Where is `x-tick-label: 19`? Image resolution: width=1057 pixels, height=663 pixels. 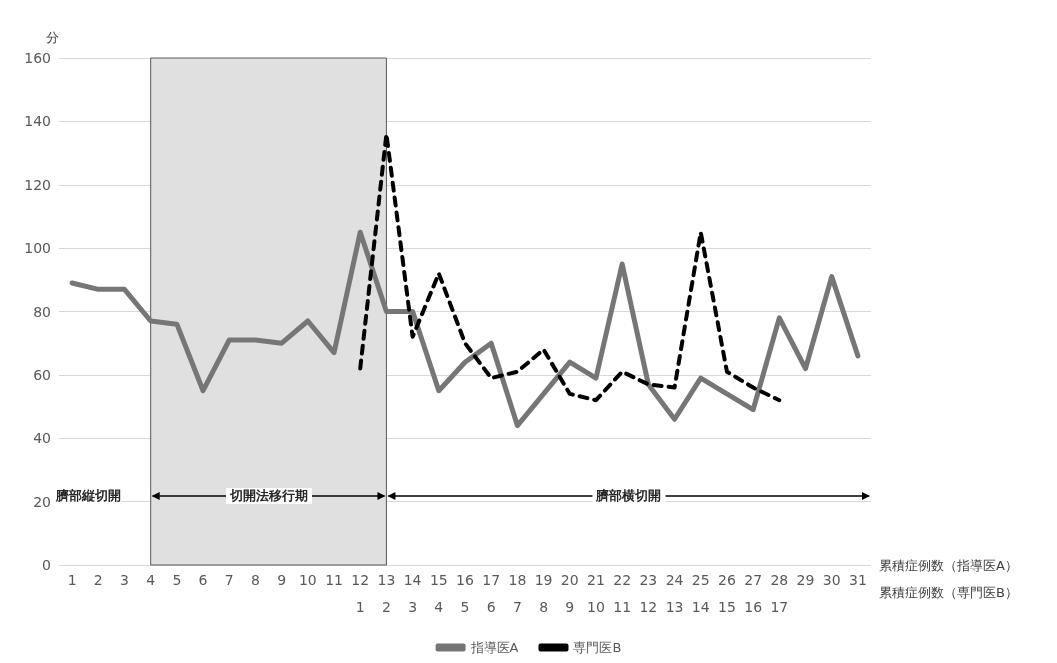 x-tick-label: 19 is located at coordinates (543, 580).